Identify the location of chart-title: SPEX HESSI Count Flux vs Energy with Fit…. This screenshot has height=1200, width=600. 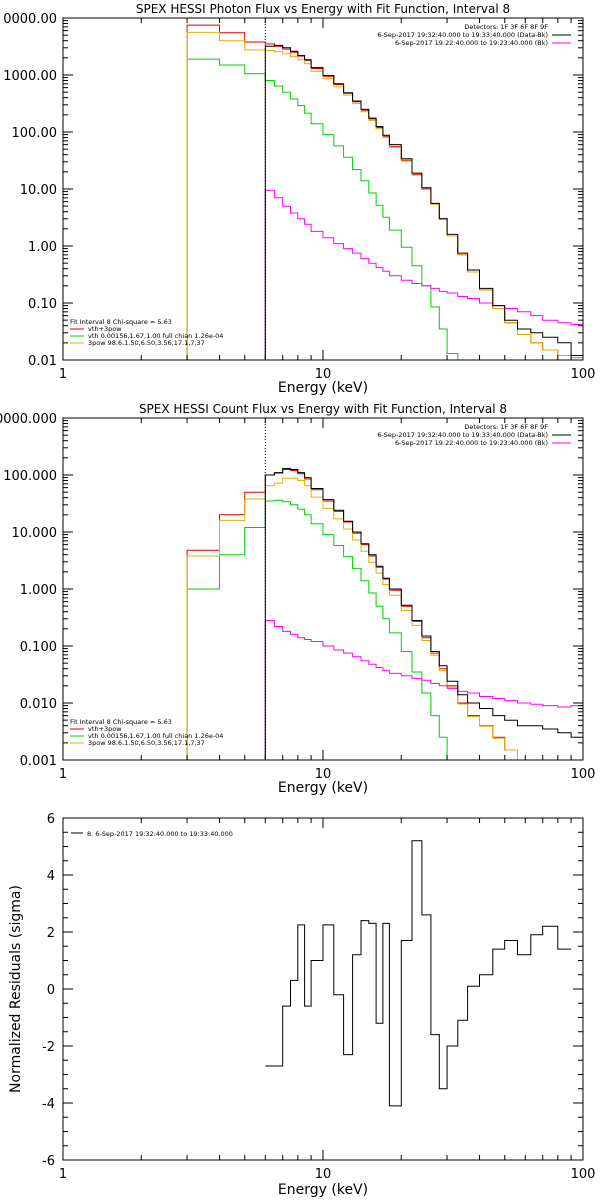
(323, 409).